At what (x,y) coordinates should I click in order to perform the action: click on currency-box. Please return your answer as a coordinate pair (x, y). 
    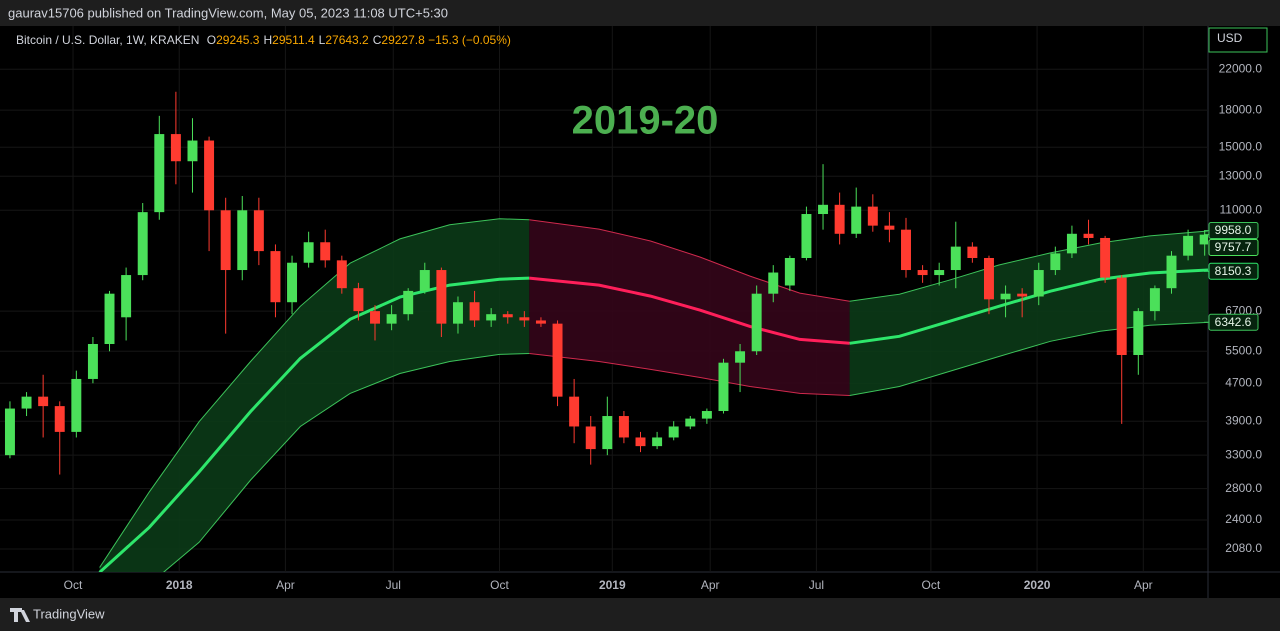
    Looking at the image, I should click on (1238, 40).